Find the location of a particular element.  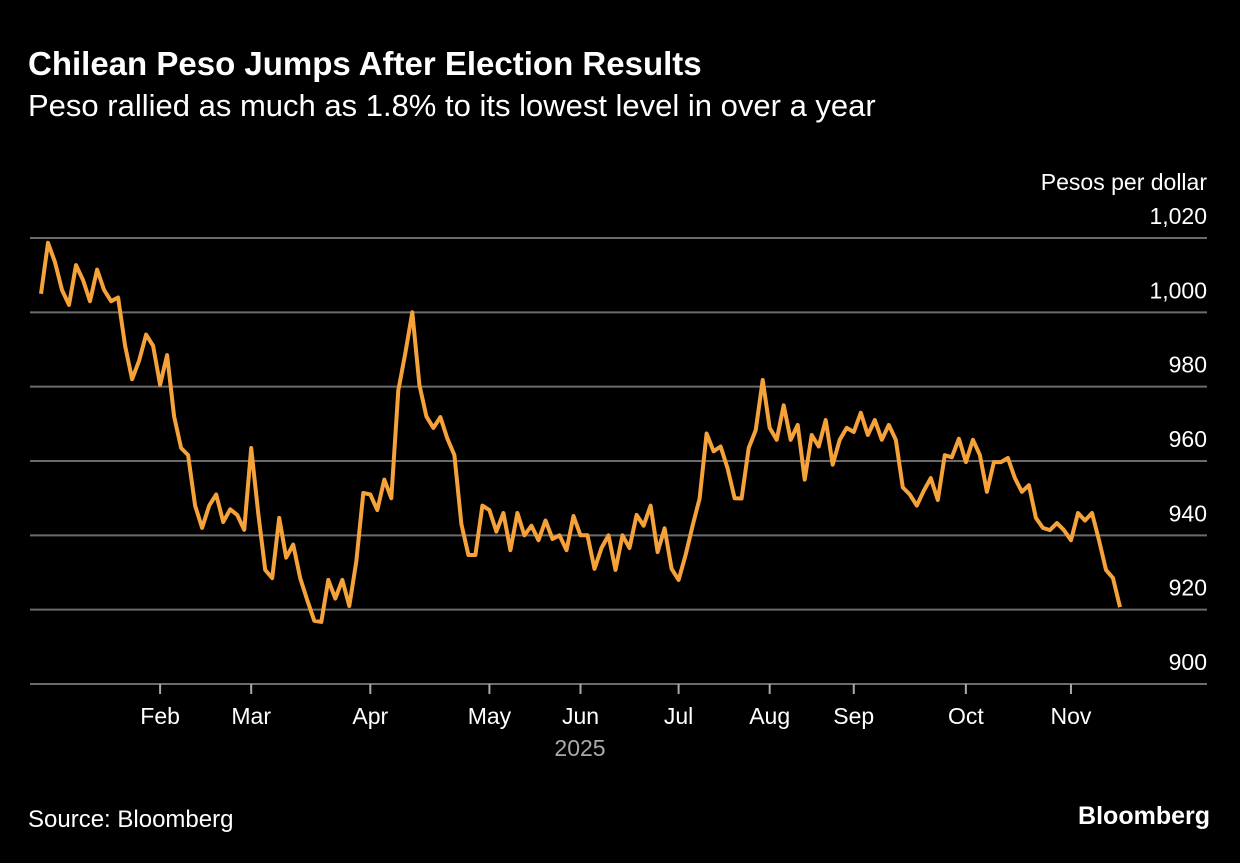

x-tick-label: Jul is located at coordinates (678, 716).